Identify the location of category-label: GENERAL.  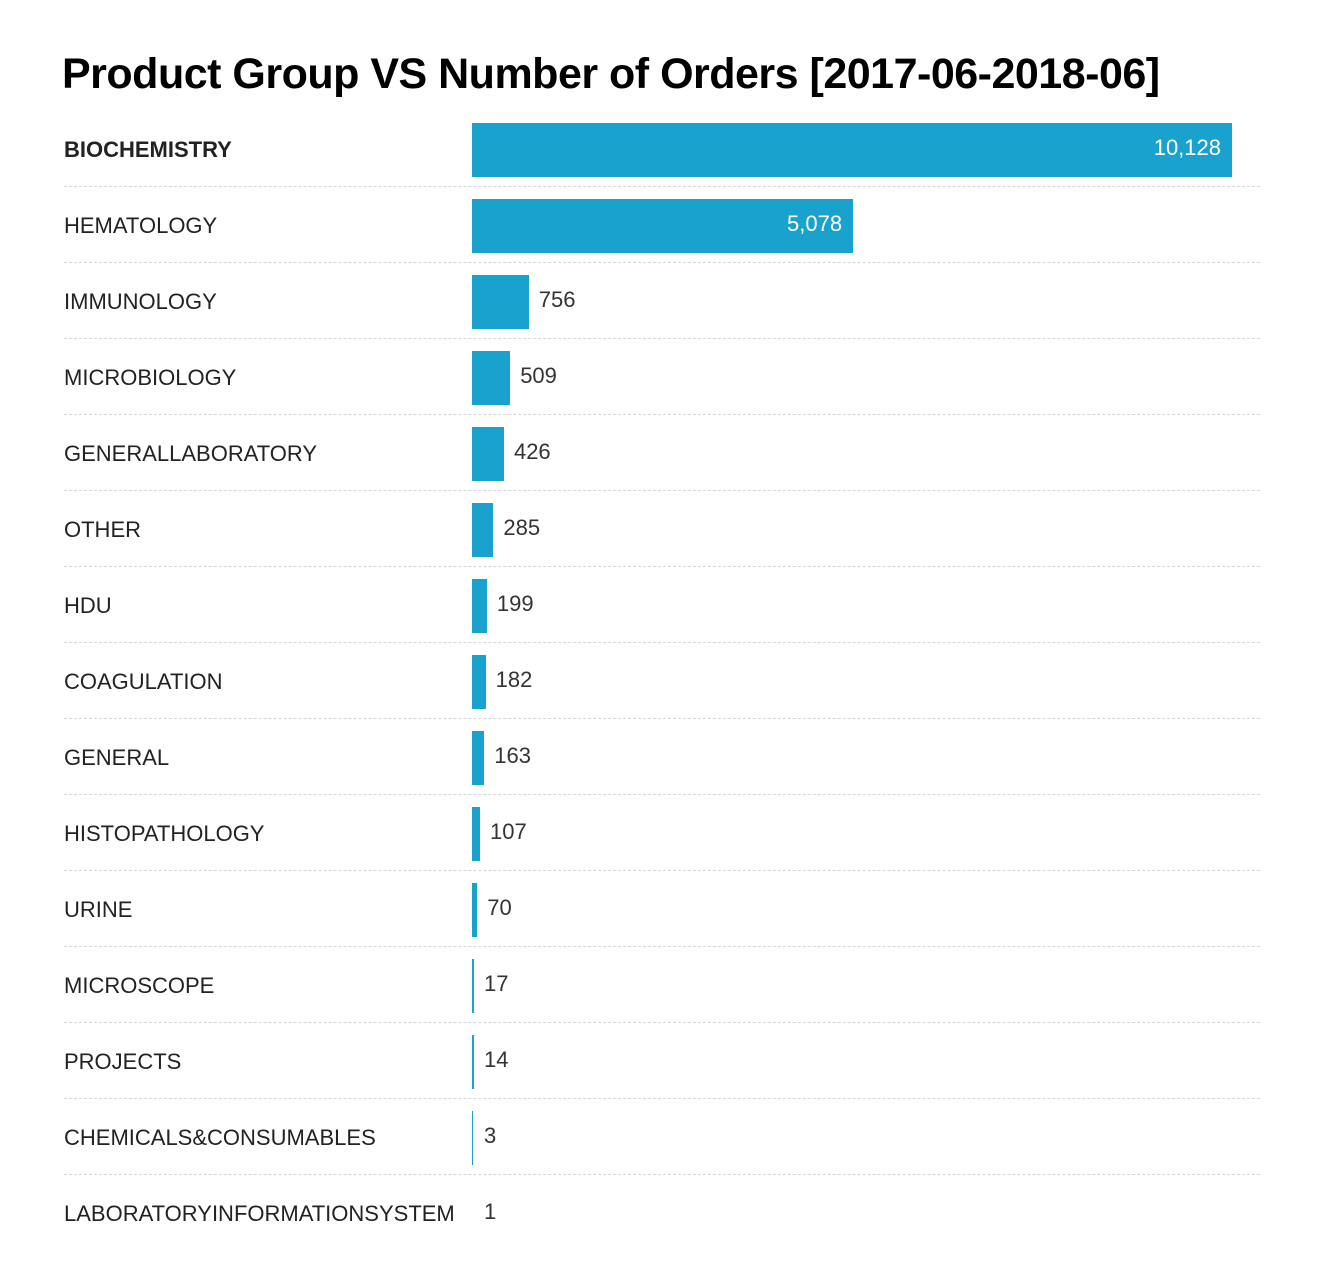
(117, 757).